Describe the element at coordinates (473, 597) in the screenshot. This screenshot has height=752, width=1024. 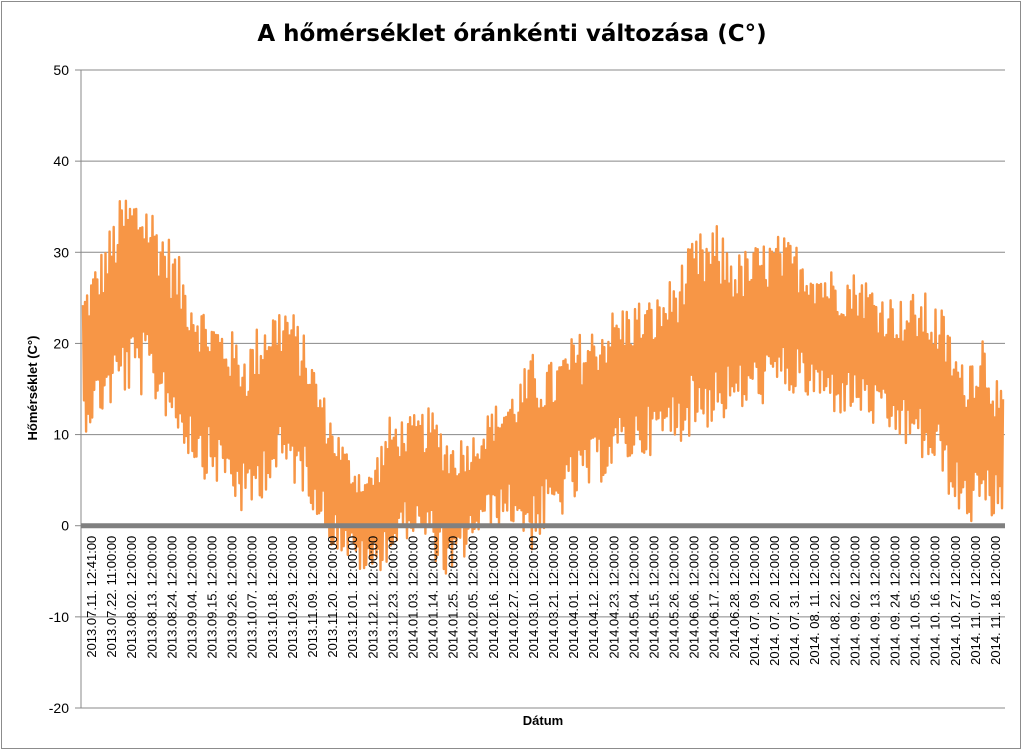
I see `x-tick-label: 2014.02.05. 12:00:00` at that location.